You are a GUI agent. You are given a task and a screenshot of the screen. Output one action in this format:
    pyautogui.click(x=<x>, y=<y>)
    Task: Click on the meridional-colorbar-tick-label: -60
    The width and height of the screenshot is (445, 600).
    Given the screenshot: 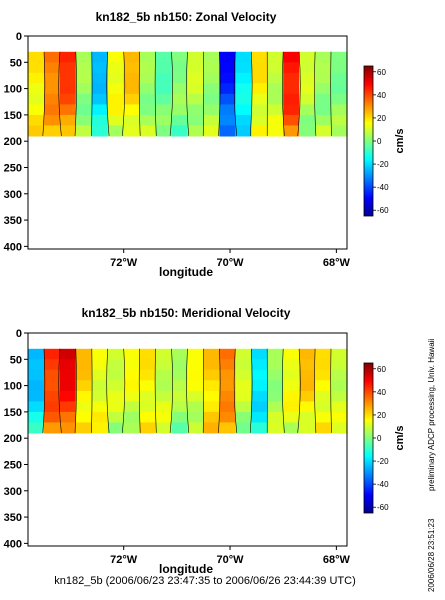 What is the action you would take?
    pyautogui.click(x=383, y=507)
    